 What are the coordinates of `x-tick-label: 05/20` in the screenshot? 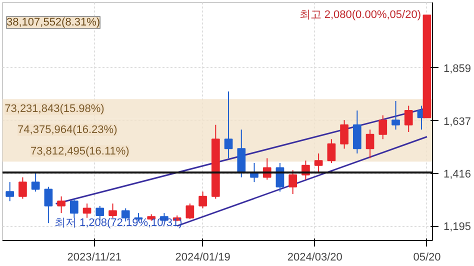 It's located at (427, 258).